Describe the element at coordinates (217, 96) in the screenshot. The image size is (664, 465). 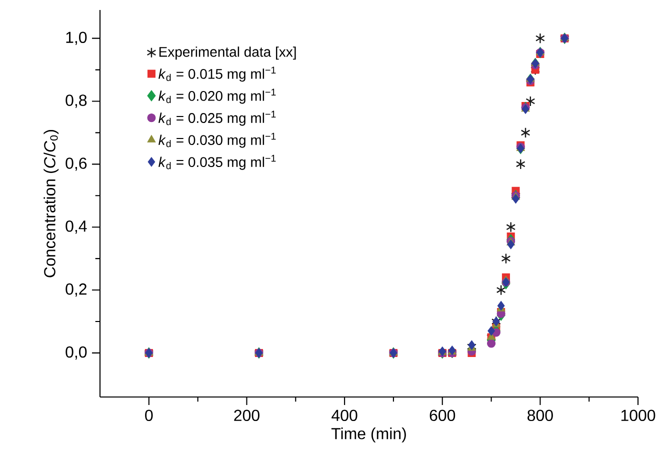
I see `legend-label: k$_{d}$ = 0.020 mg ml$^{−1}$` at that location.